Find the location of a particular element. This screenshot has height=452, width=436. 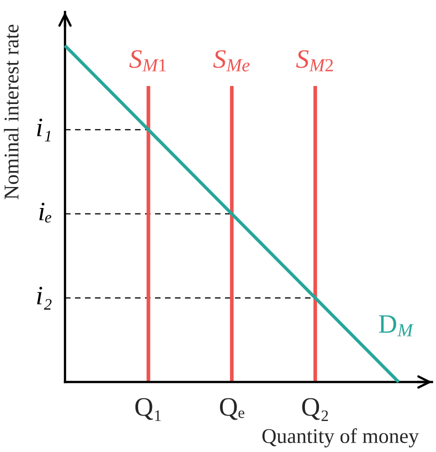

ref-line-label: i₁ is located at coordinates (43, 130).